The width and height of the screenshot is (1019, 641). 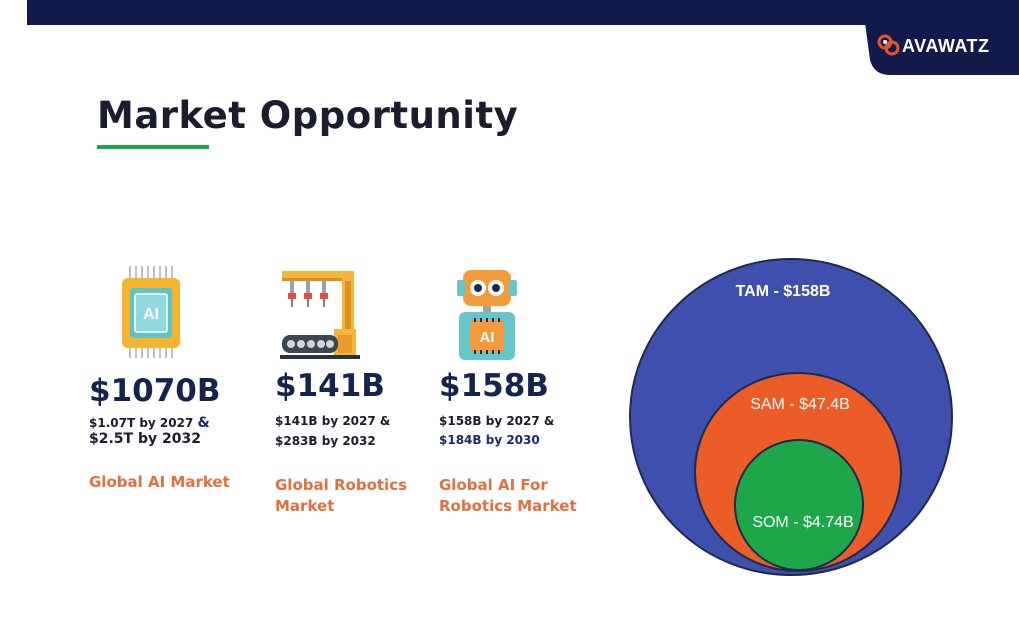 I want to click on card-value-ai-robotics: $158B, so click(x=494, y=386).